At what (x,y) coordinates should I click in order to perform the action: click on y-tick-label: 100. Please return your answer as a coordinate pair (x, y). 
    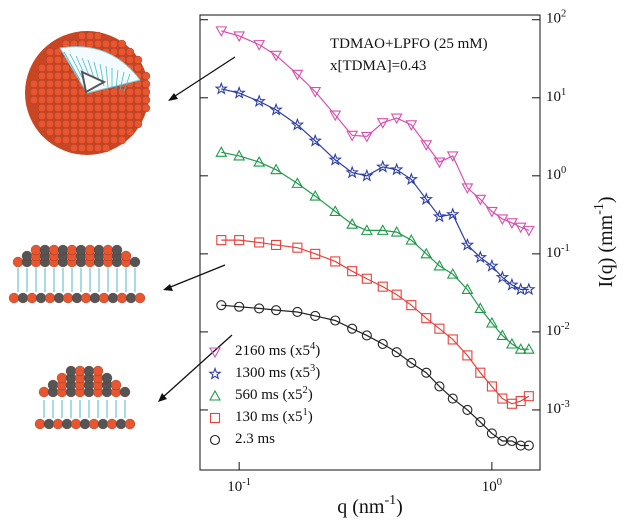
    Looking at the image, I should click on (556, 174).